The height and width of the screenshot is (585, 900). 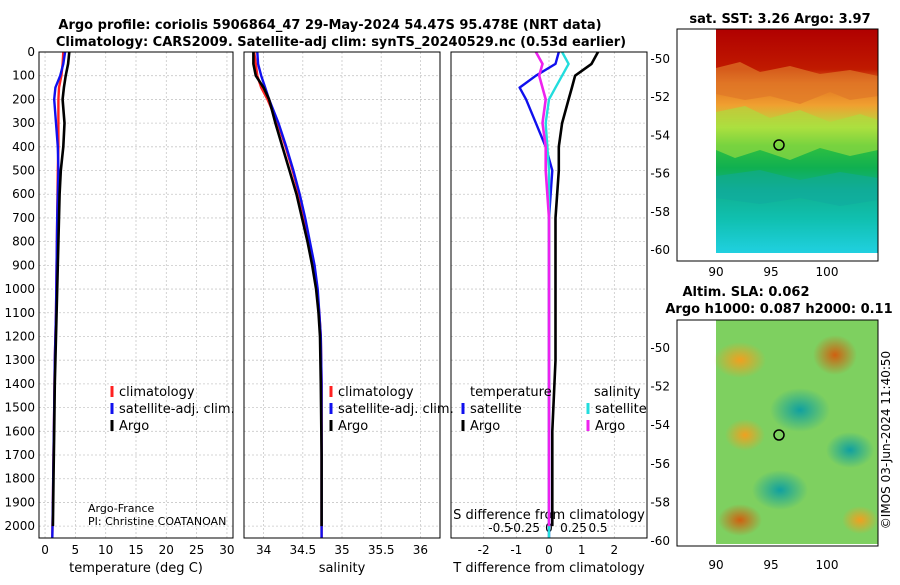 I want to click on x-tick-label: 20, so click(x=166, y=550).